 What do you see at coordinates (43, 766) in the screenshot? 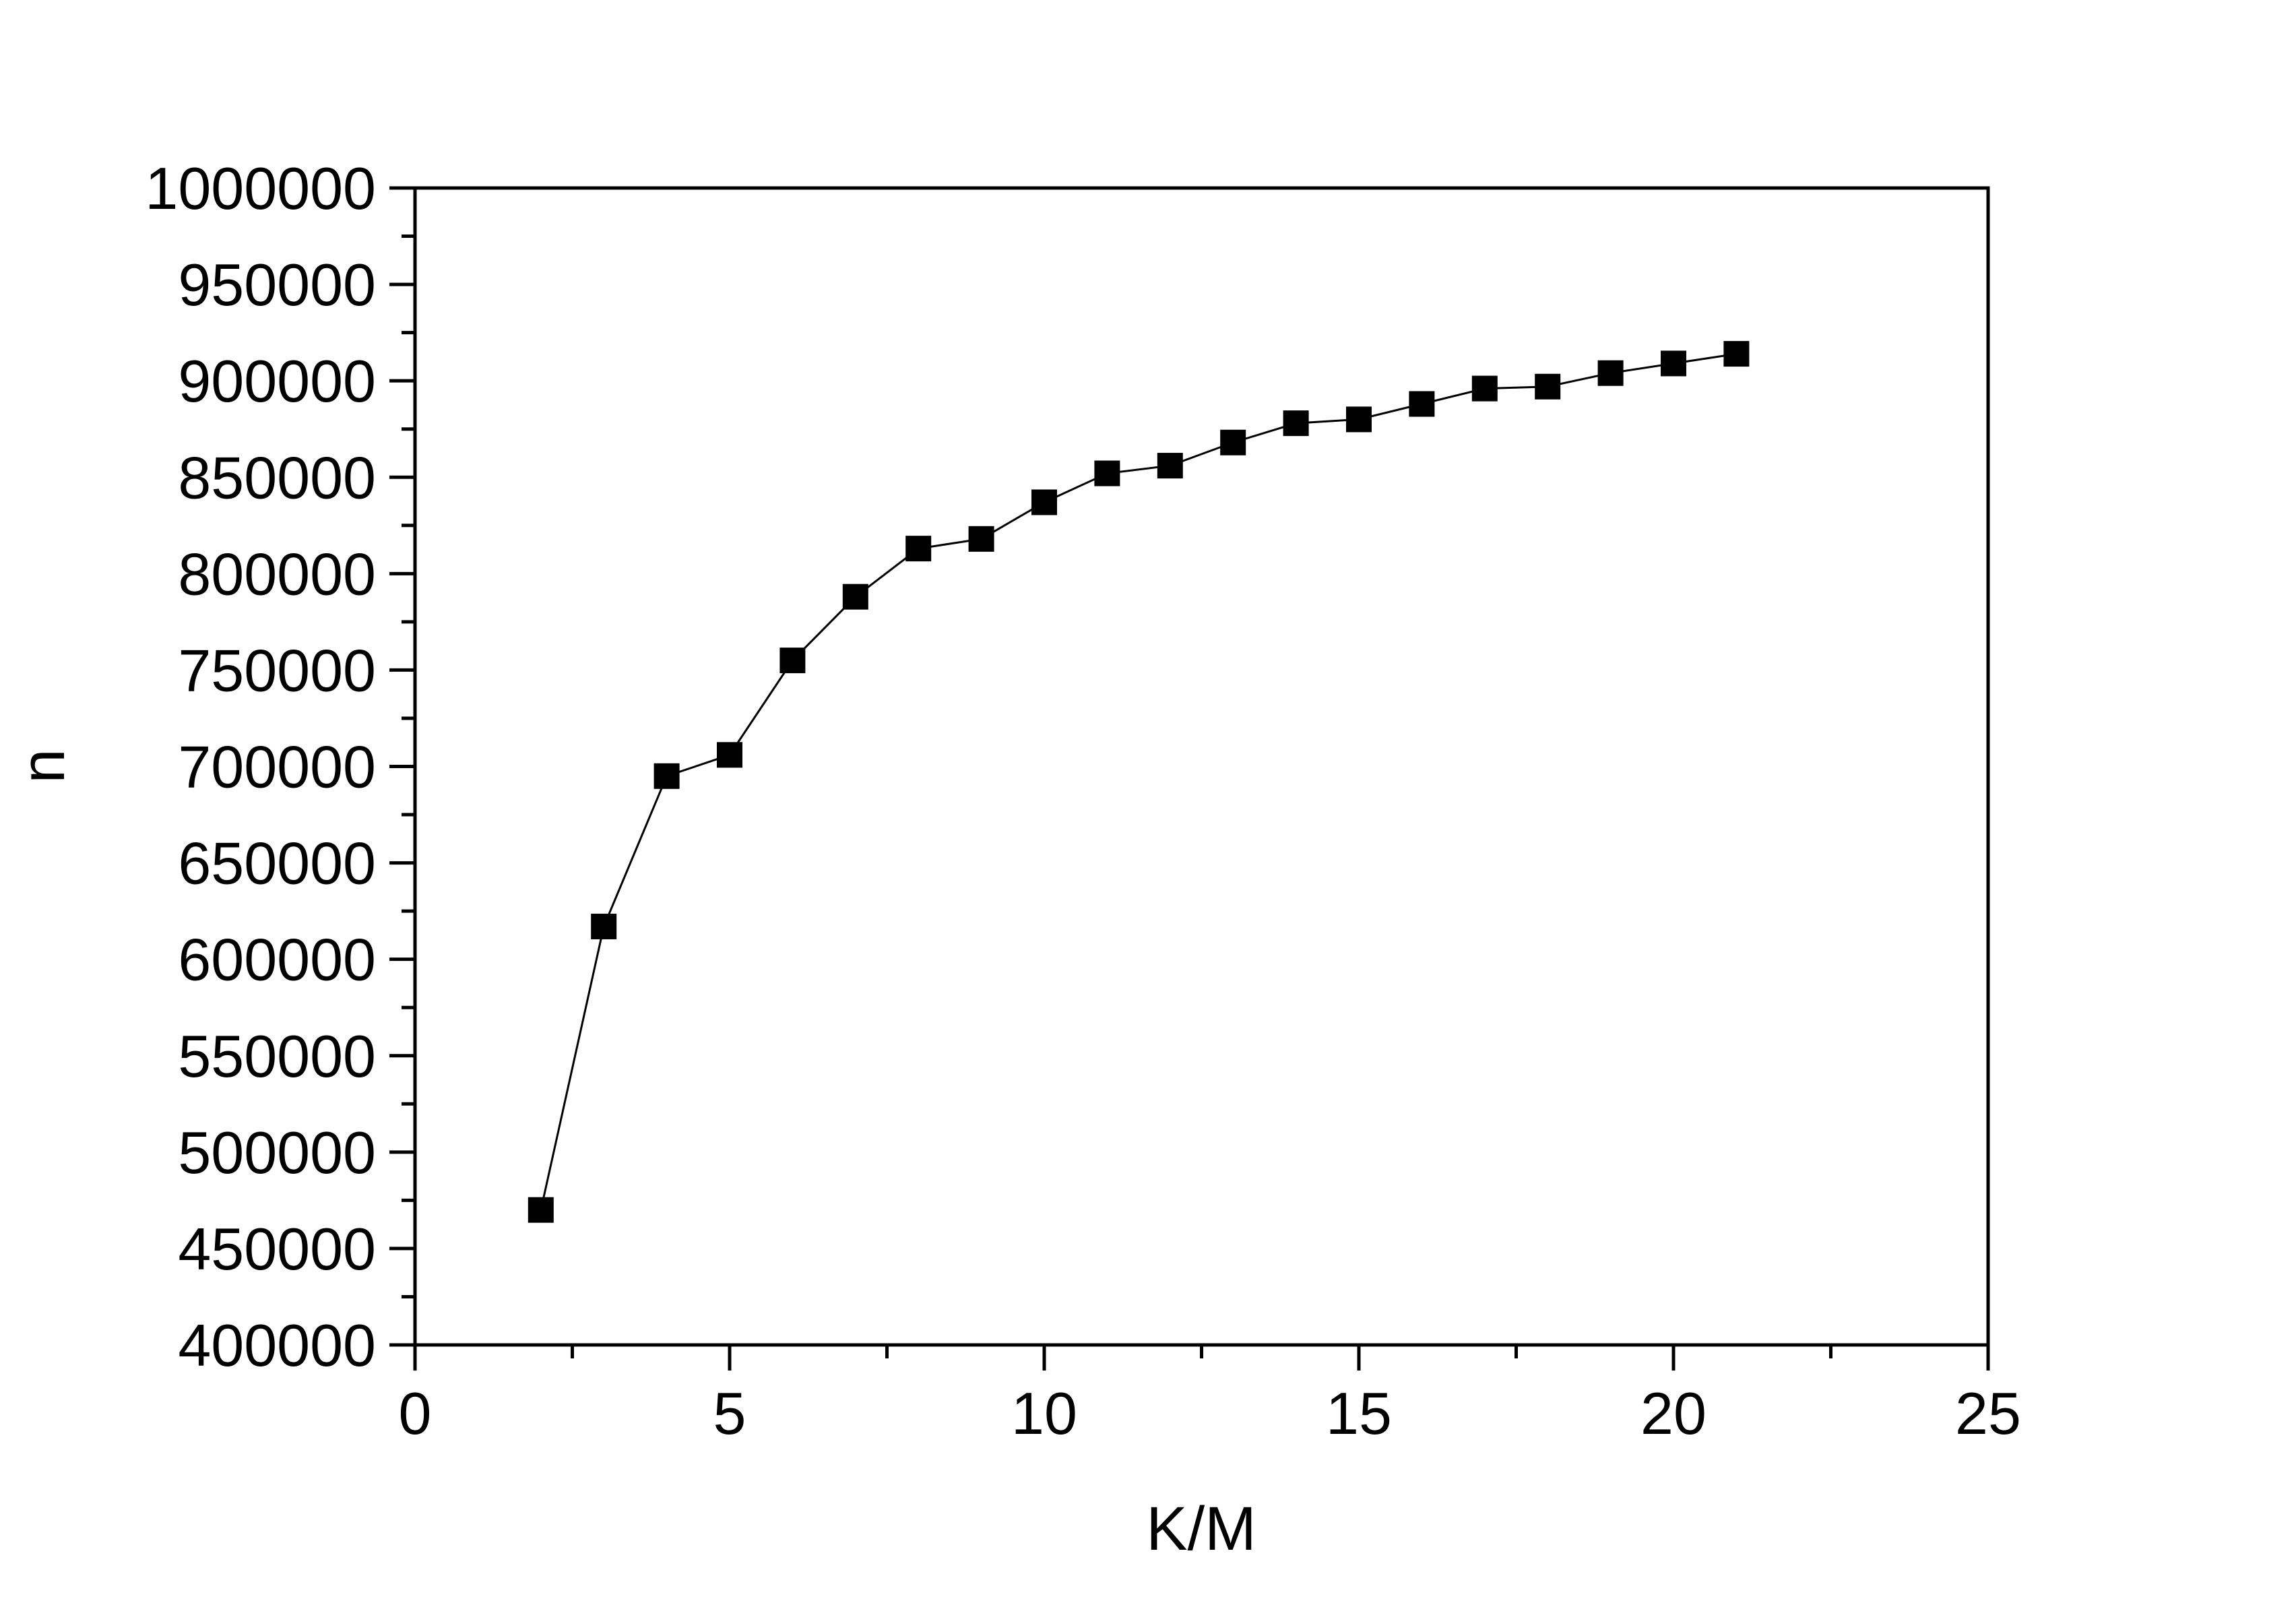
I see `y-axis-title: n` at bounding box center [43, 766].